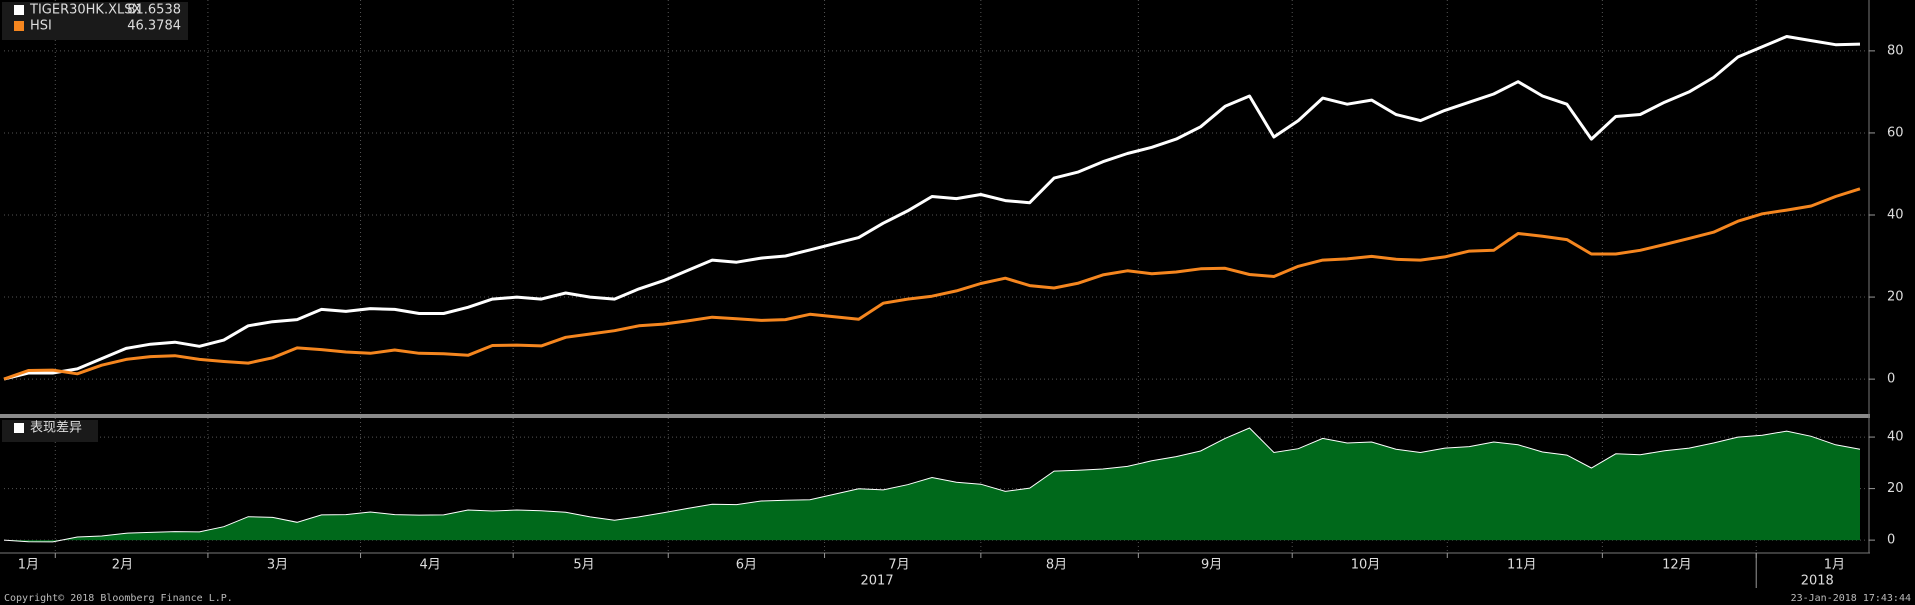  What do you see at coordinates (56, 428) in the screenshot?
I see `legend-label: 表现差异` at bounding box center [56, 428].